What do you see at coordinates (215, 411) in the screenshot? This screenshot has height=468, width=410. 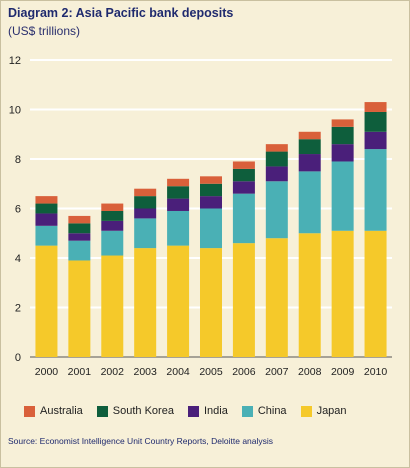 I see `legend-label: India` at bounding box center [215, 411].